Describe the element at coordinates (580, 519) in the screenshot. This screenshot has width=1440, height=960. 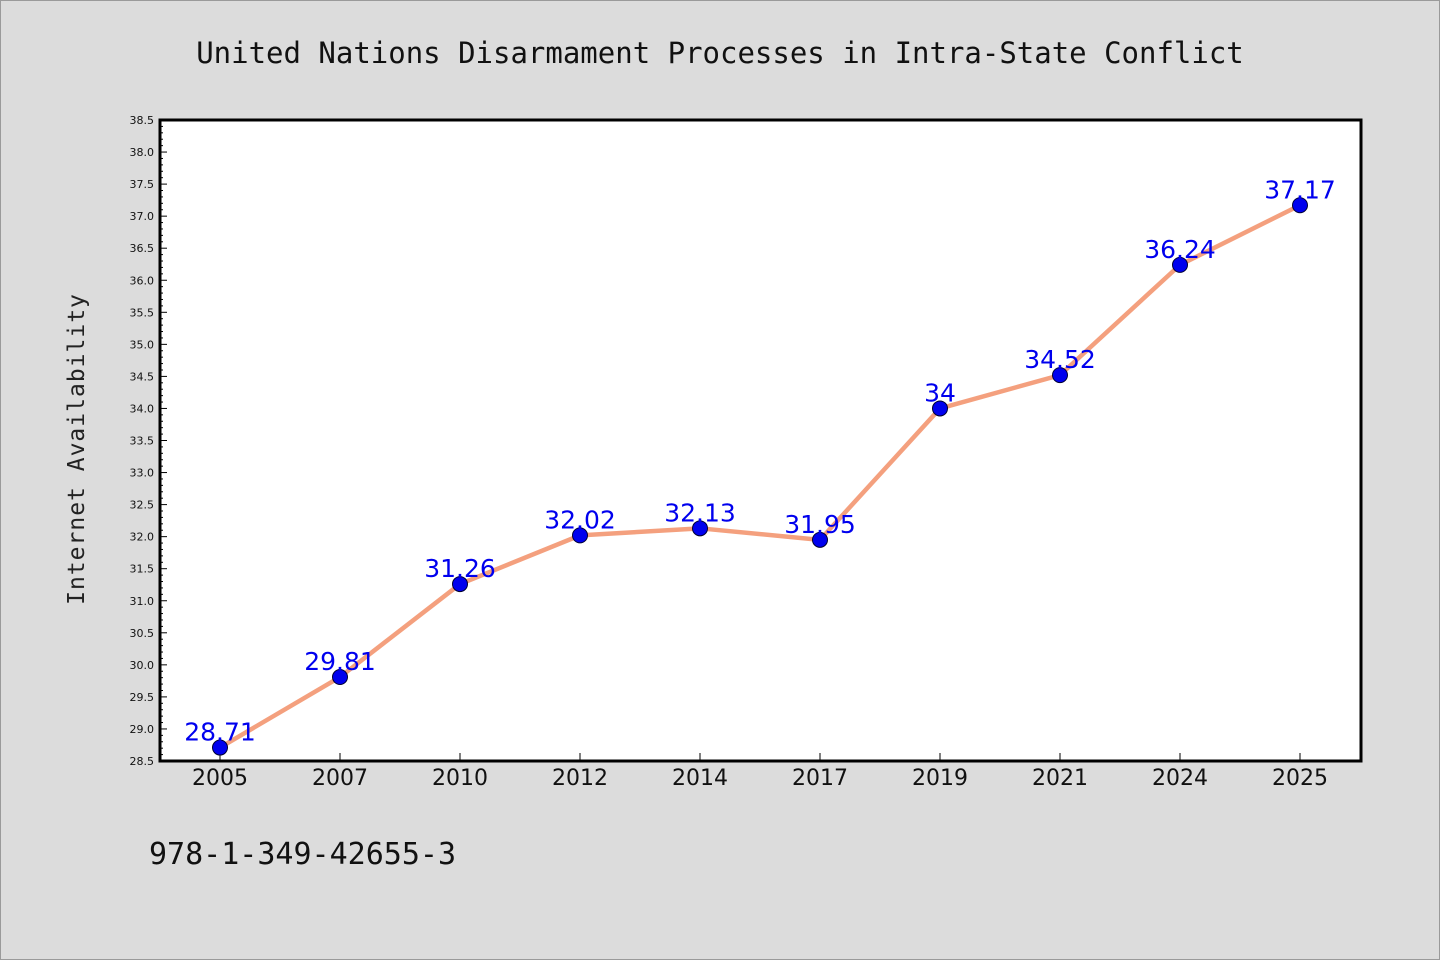
I see `data-label: 32.02` at that location.